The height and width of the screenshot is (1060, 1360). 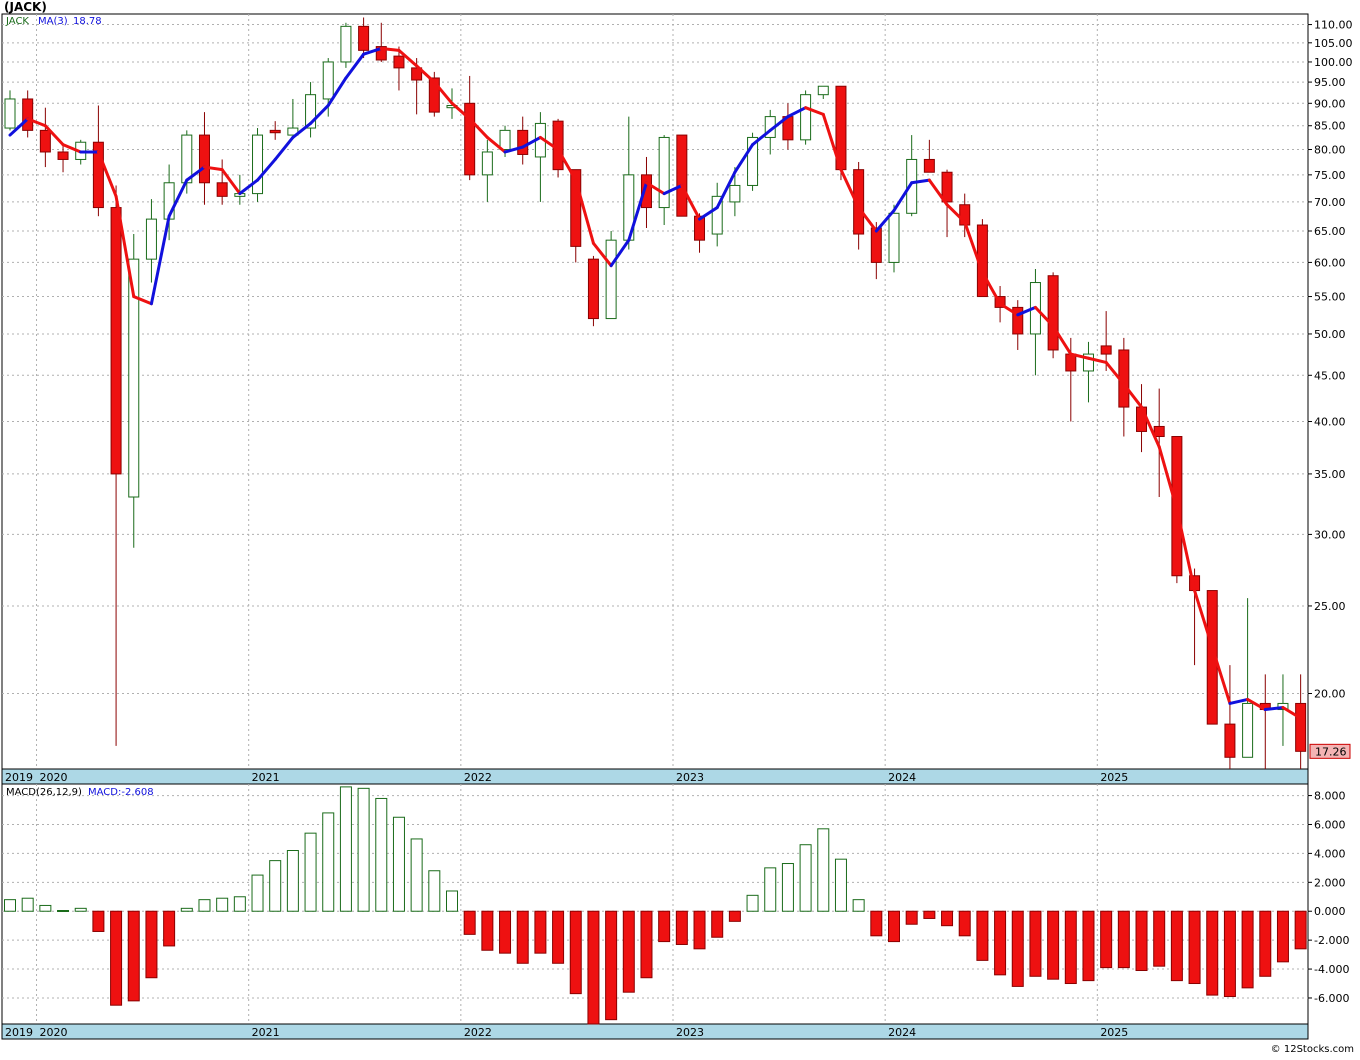 I want to click on price-x-tick-label: 2020, so click(x=54, y=777).